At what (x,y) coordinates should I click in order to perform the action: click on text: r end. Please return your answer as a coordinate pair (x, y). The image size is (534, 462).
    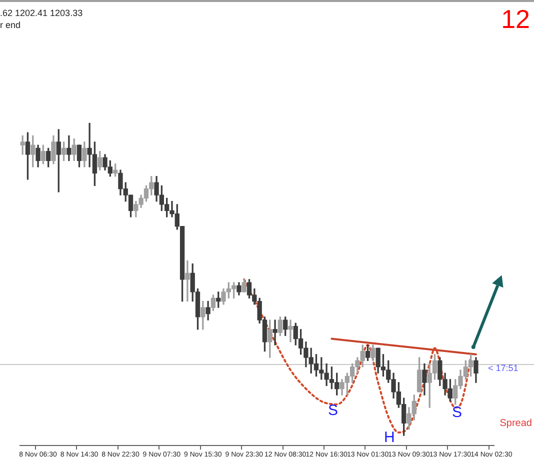
    Looking at the image, I should click on (10, 25).